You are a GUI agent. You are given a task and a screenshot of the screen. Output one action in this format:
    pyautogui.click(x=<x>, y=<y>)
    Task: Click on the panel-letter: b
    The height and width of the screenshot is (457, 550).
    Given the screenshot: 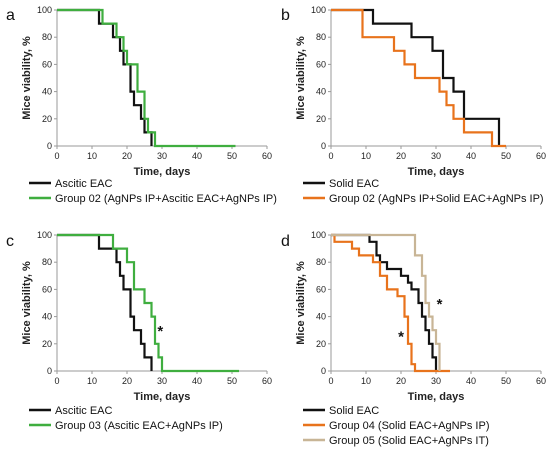 What is the action you would take?
    pyautogui.click(x=285, y=15)
    